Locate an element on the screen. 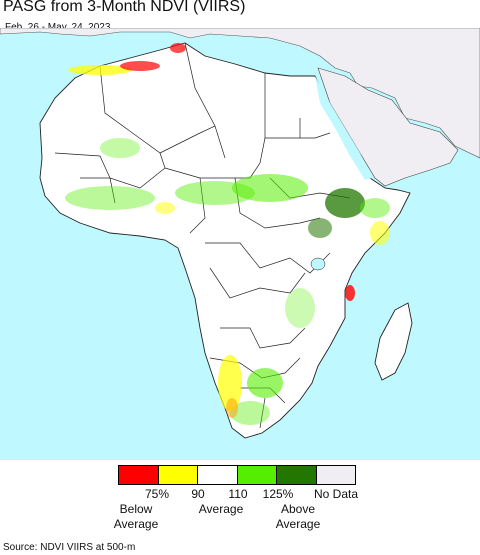 Image resolution: width=480 pixels, height=555 pixels. legend-tick-110: 110 is located at coordinates (238, 494).